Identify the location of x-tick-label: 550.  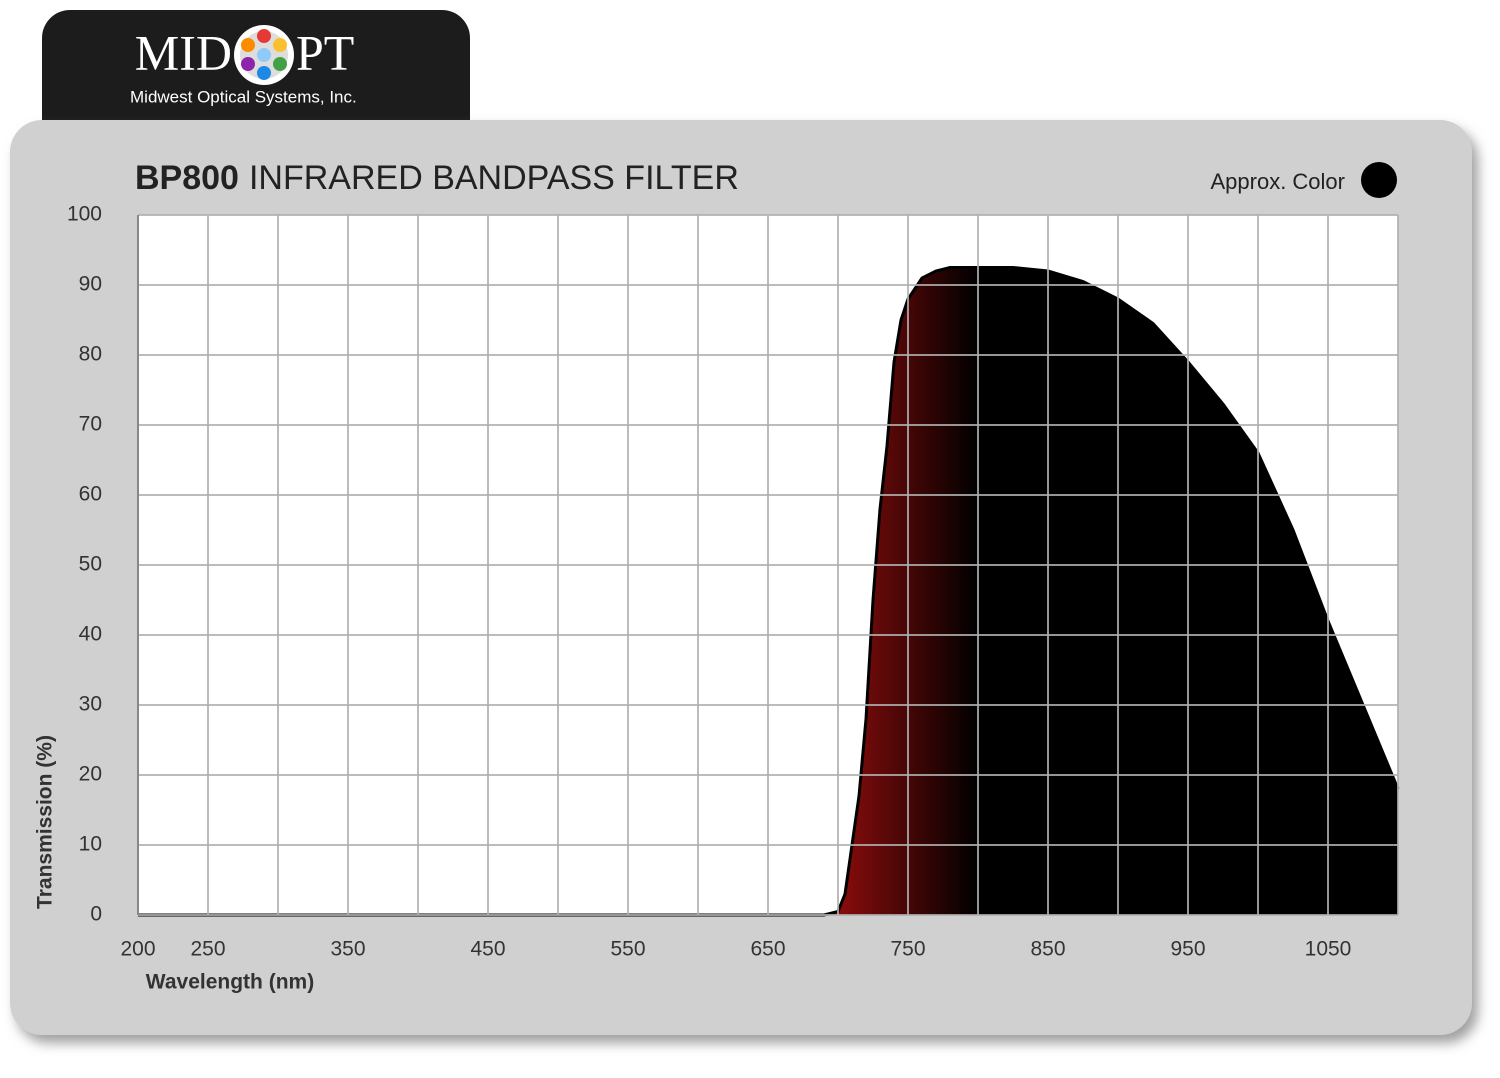
(627, 949).